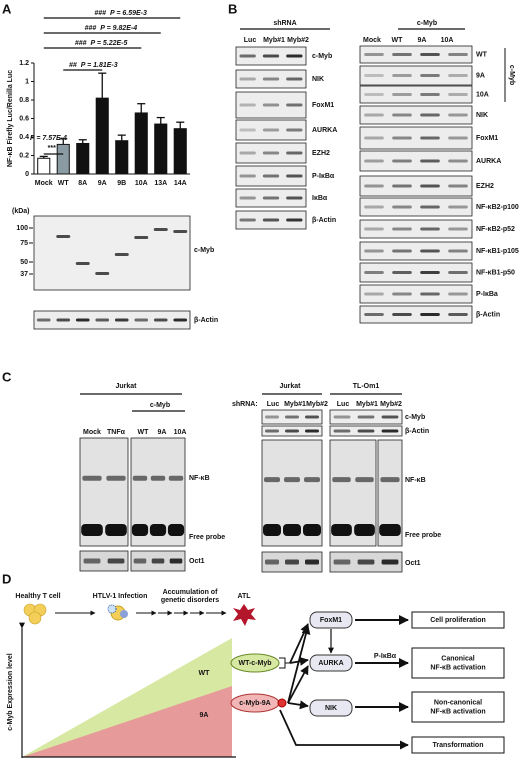 The width and height of the screenshot is (520, 764). Describe the element at coordinates (10, 691) in the screenshot. I see `d-ylabel: c-Myb Expression level` at that location.